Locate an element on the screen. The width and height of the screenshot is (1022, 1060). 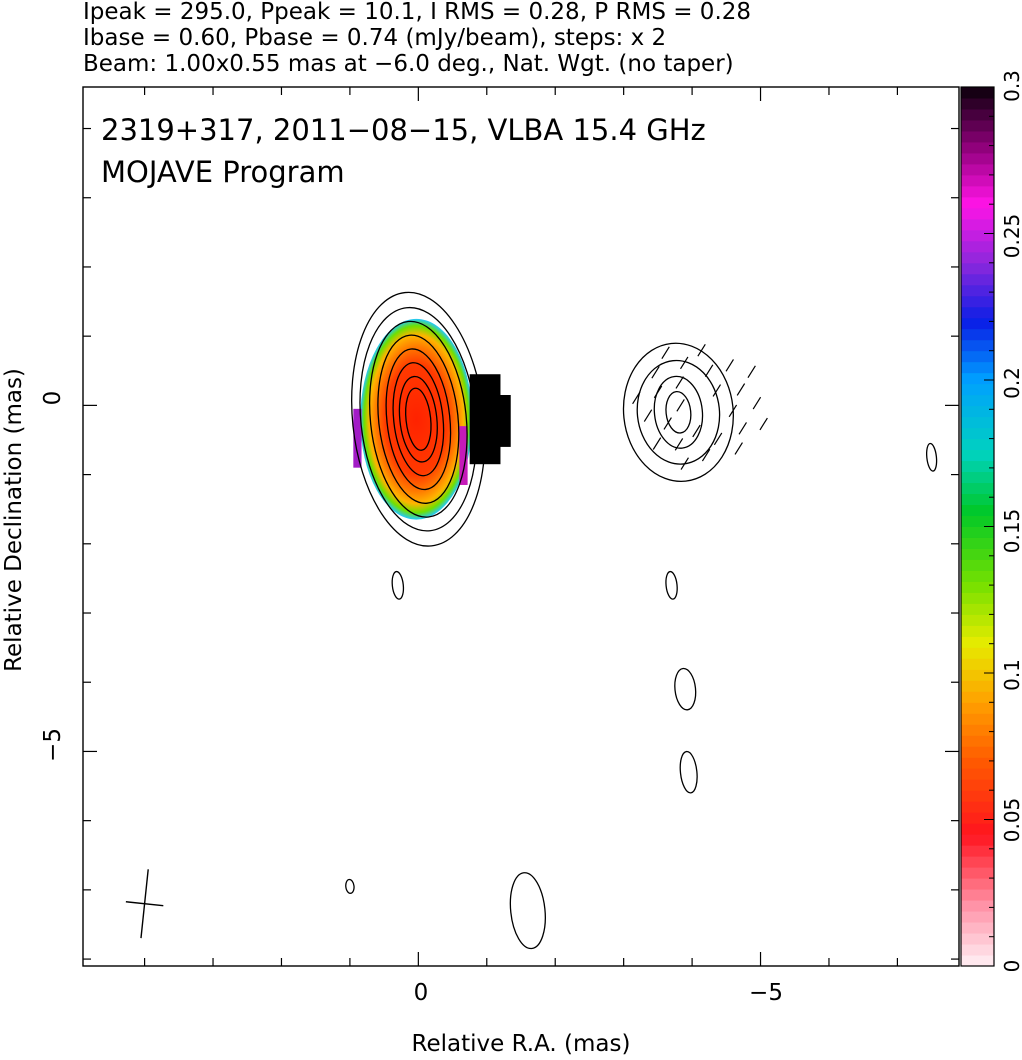
colorbar-tick-label: 0.1 is located at coordinates (1011, 675).